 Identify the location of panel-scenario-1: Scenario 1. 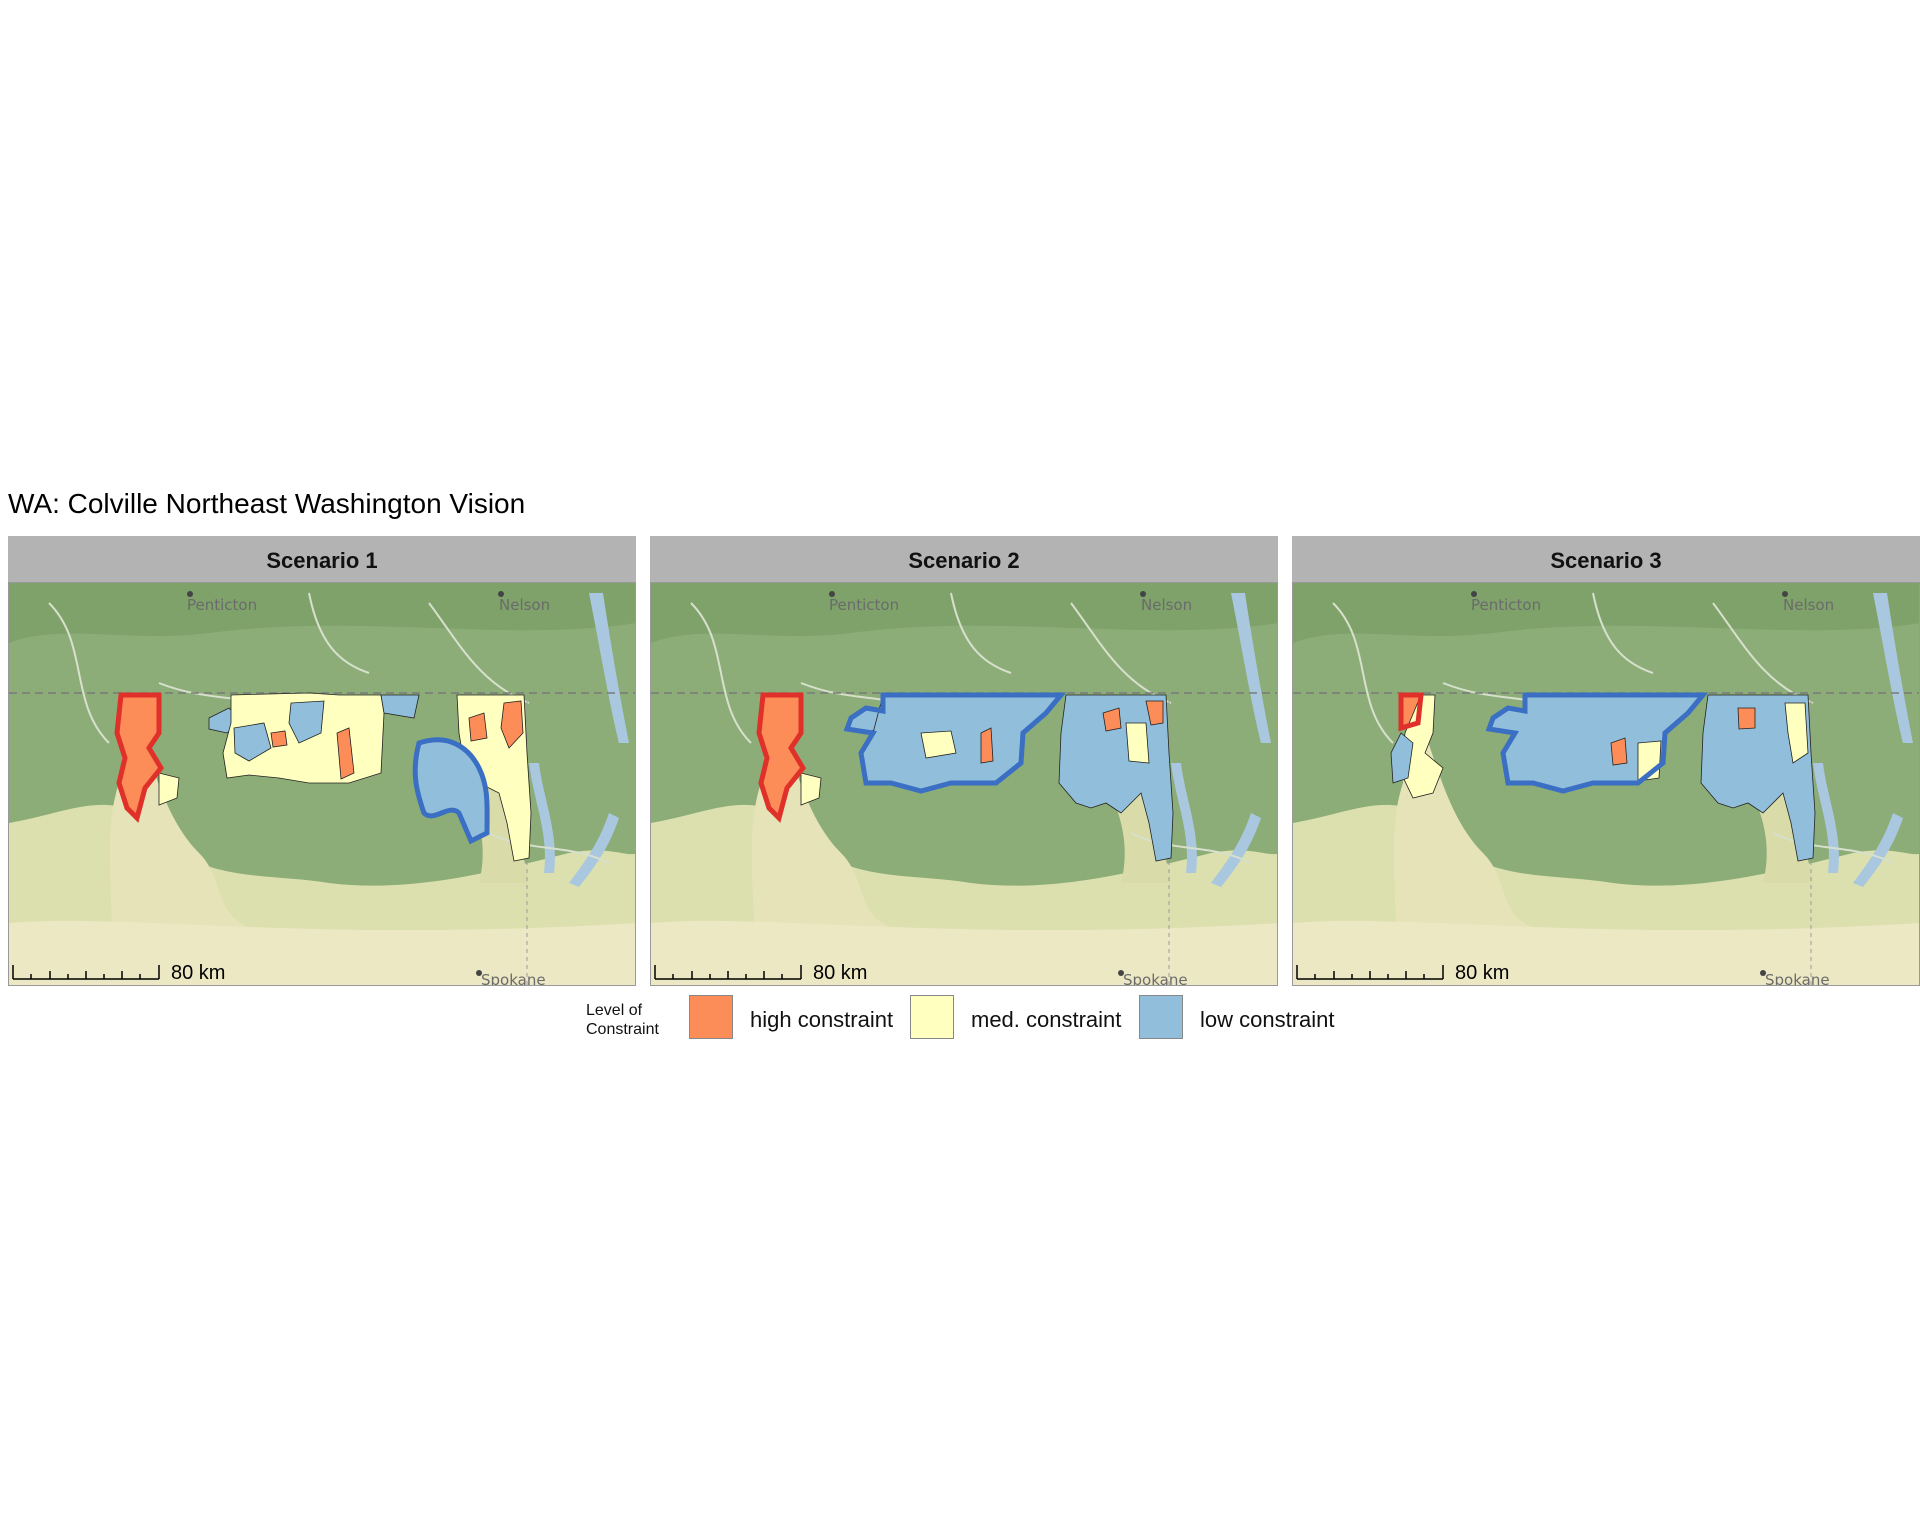
(322, 761).